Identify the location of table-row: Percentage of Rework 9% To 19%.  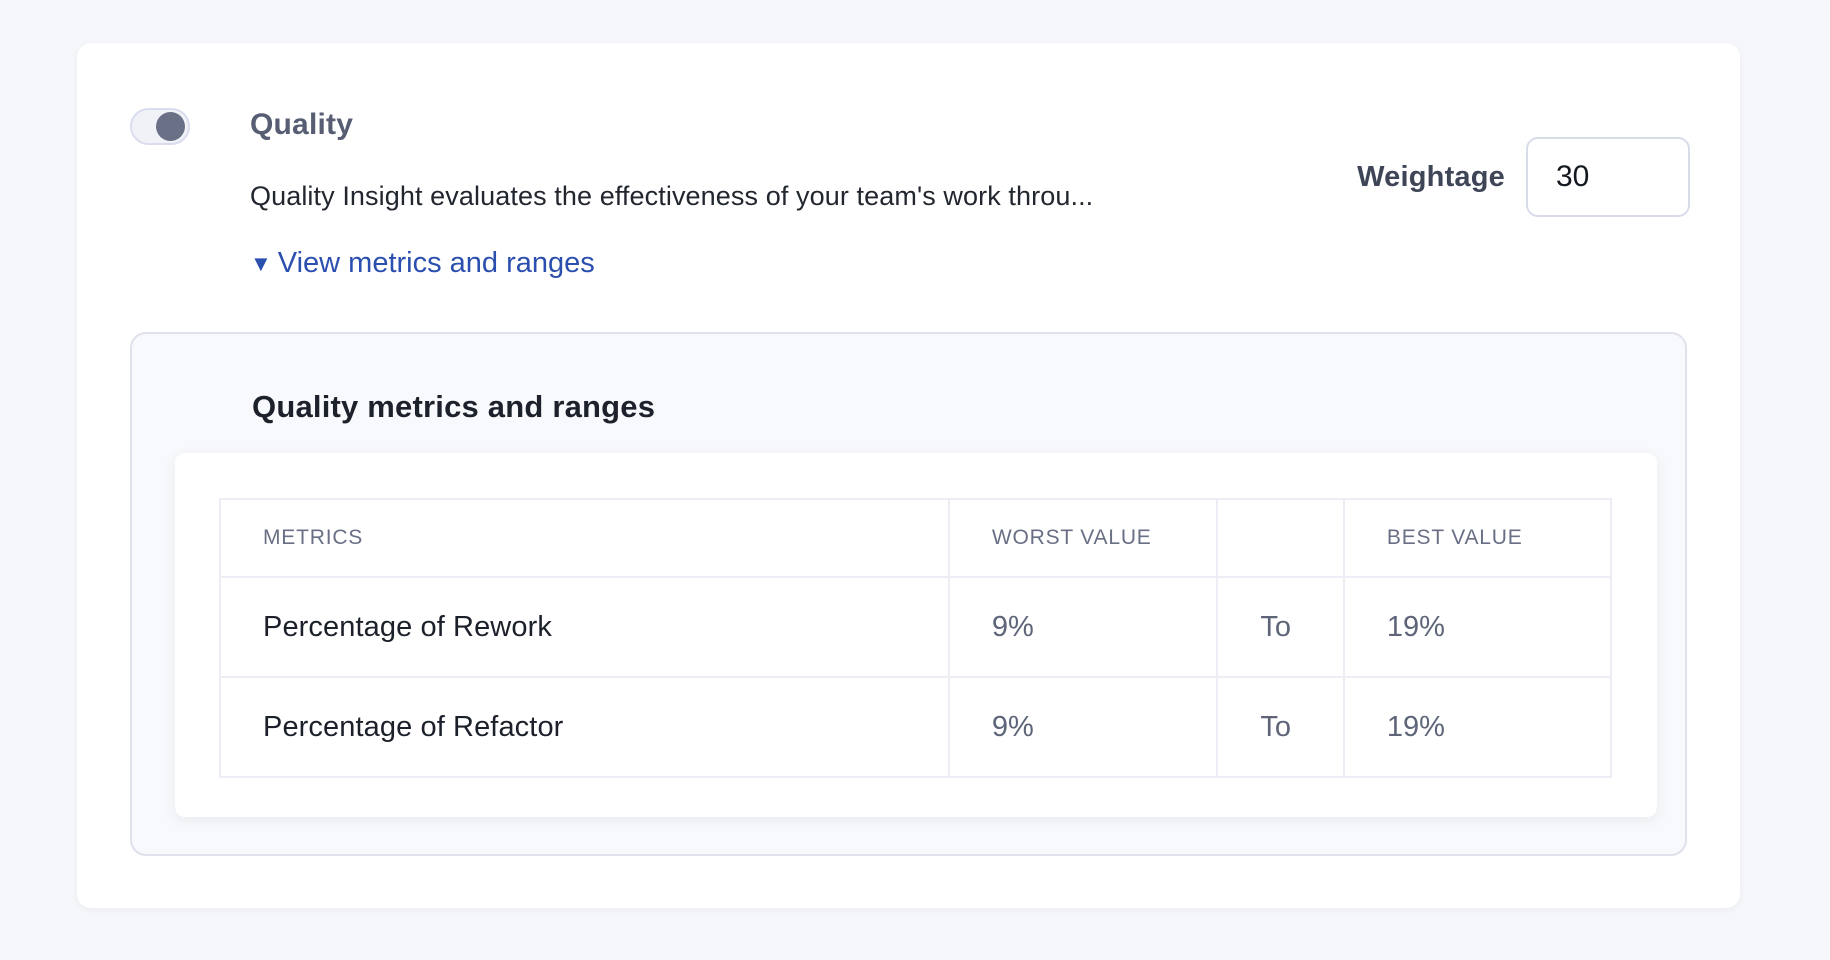
(916, 627).